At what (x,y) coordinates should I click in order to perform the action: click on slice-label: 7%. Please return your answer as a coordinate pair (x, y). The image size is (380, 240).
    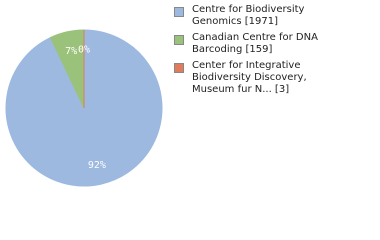
    Looking at the image, I should click on (71, 51).